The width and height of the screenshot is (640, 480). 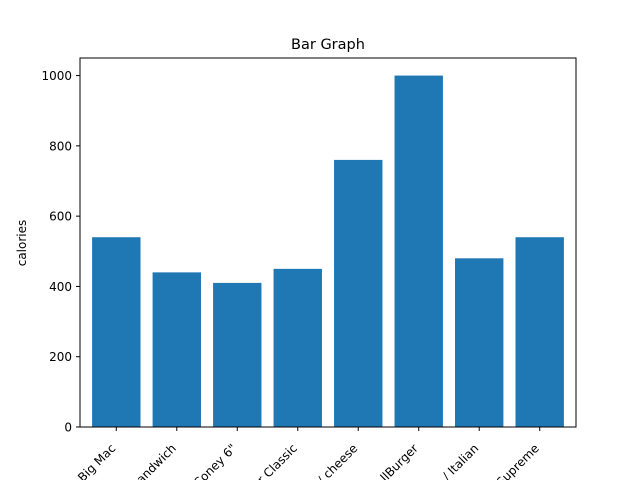 I want to click on y-tick-label-5: 1000, so click(x=56, y=76).